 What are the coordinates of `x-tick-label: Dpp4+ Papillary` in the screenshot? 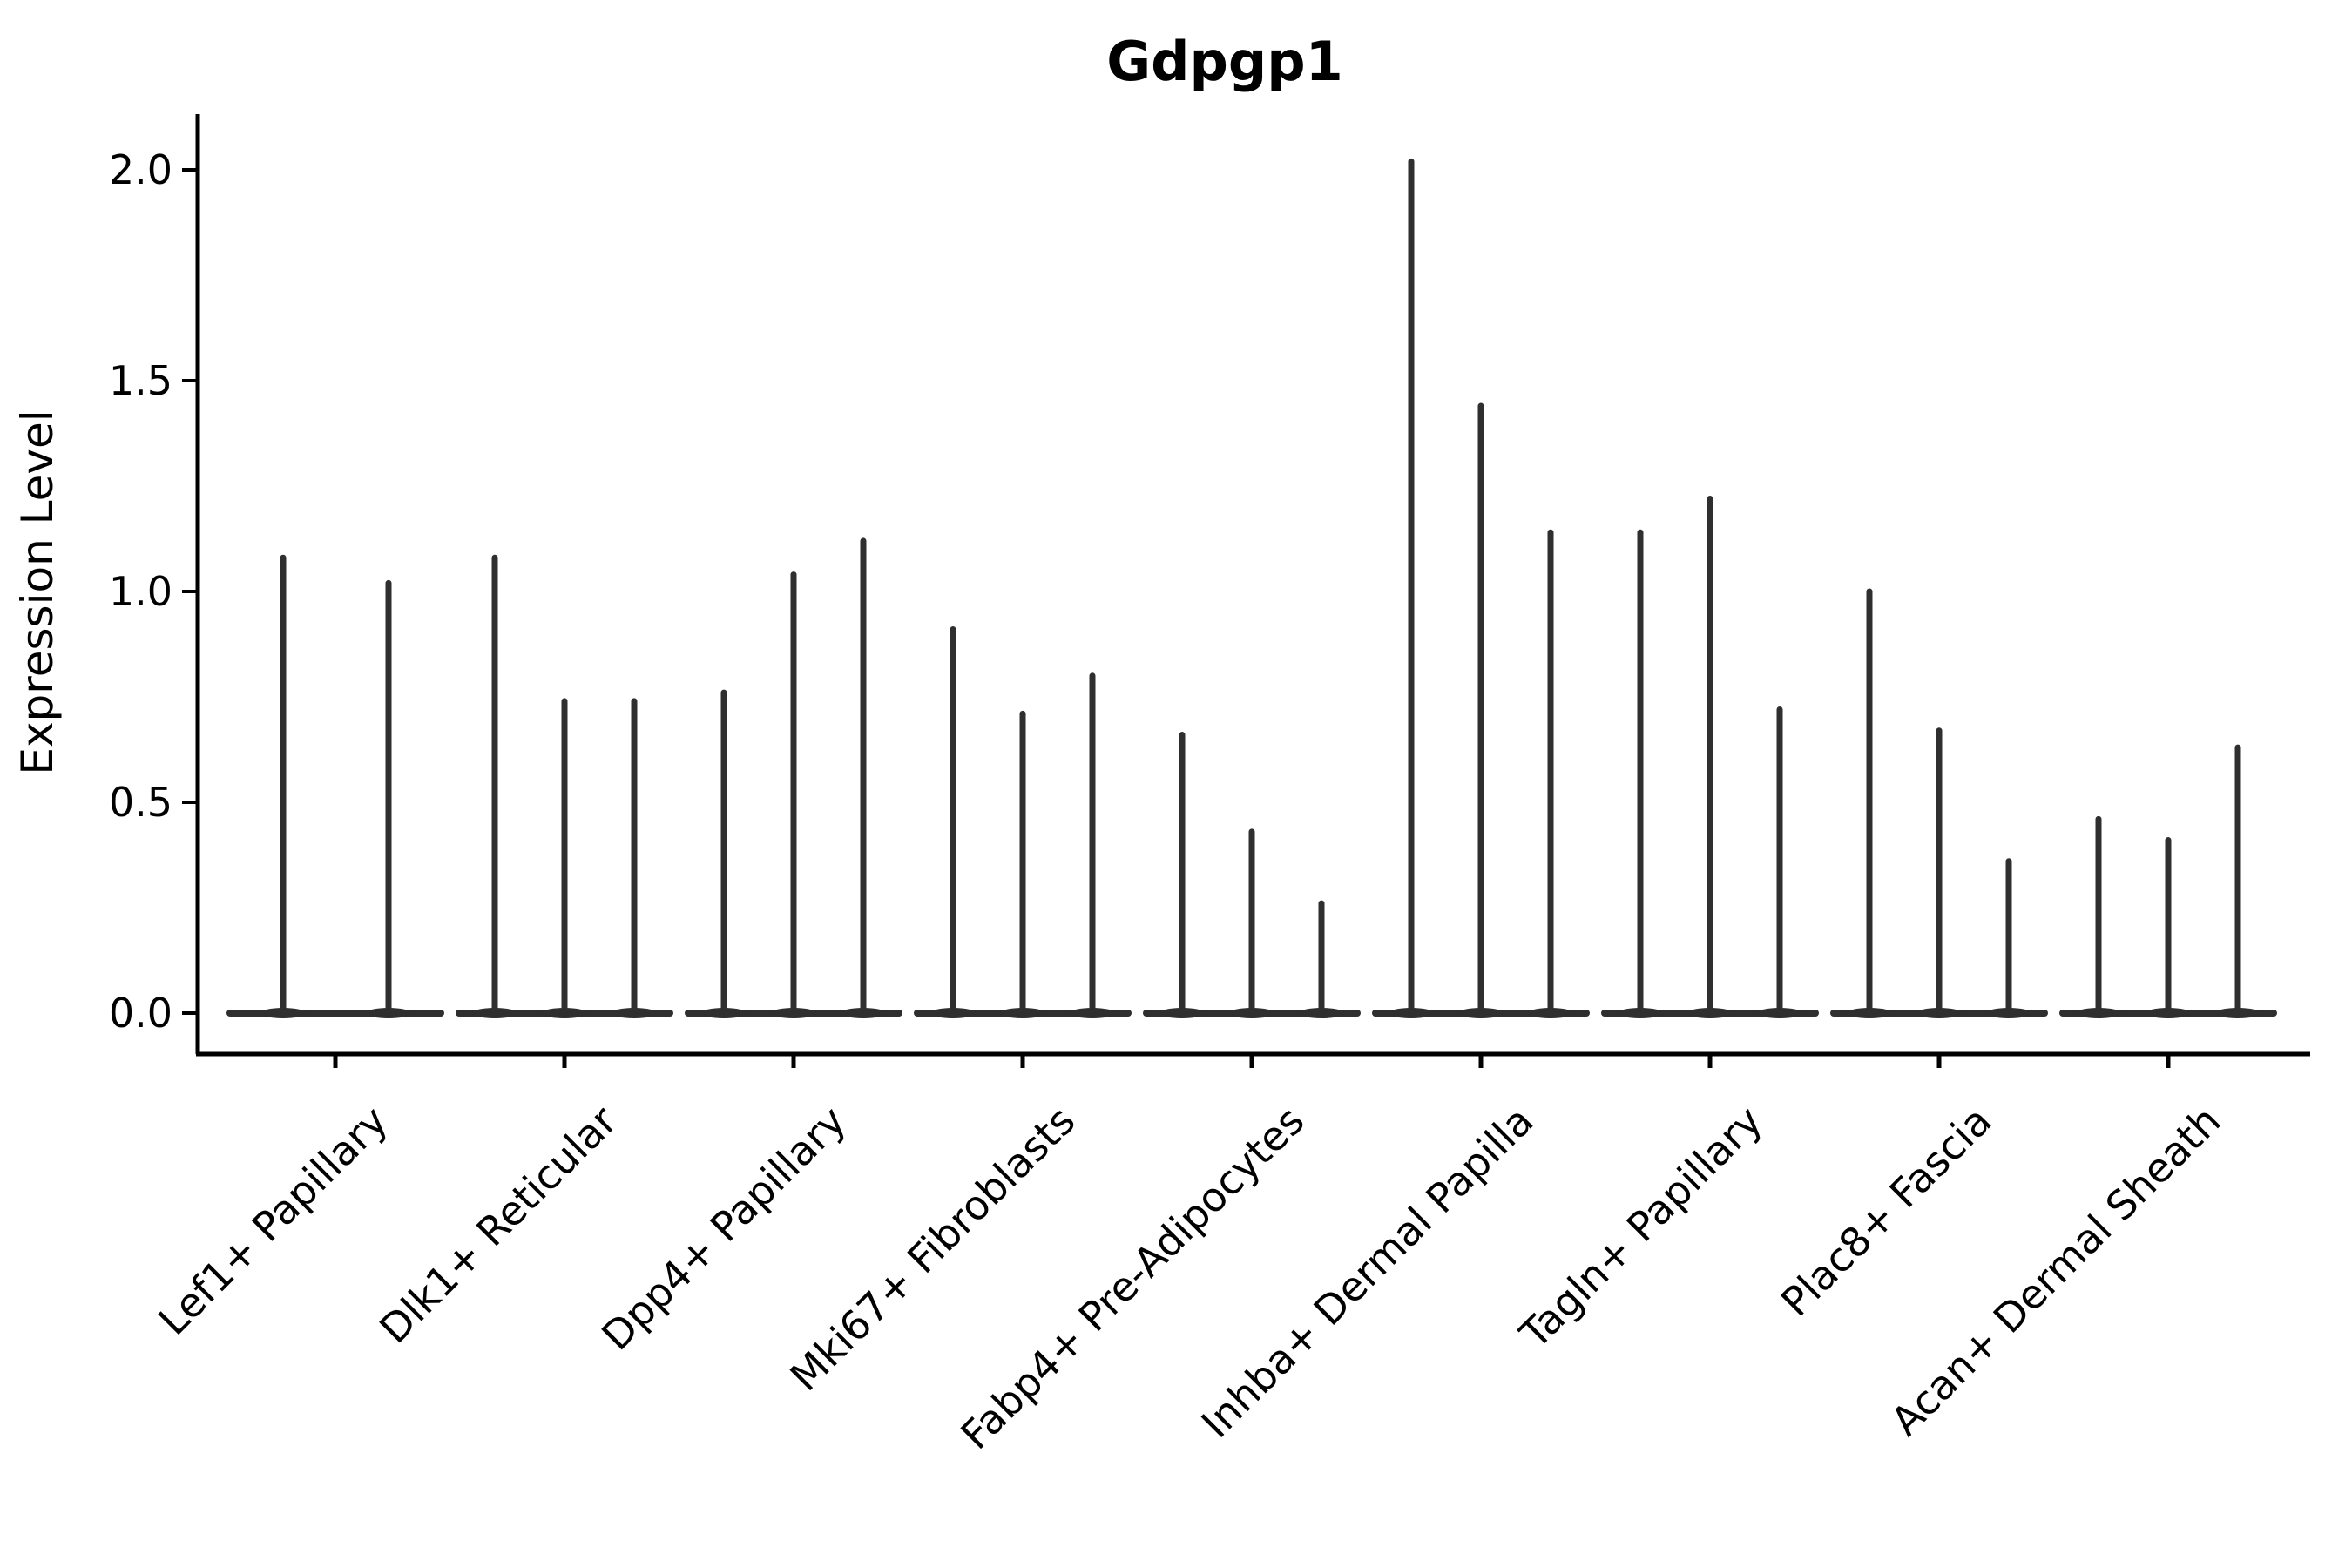 It's located at (723, 1228).